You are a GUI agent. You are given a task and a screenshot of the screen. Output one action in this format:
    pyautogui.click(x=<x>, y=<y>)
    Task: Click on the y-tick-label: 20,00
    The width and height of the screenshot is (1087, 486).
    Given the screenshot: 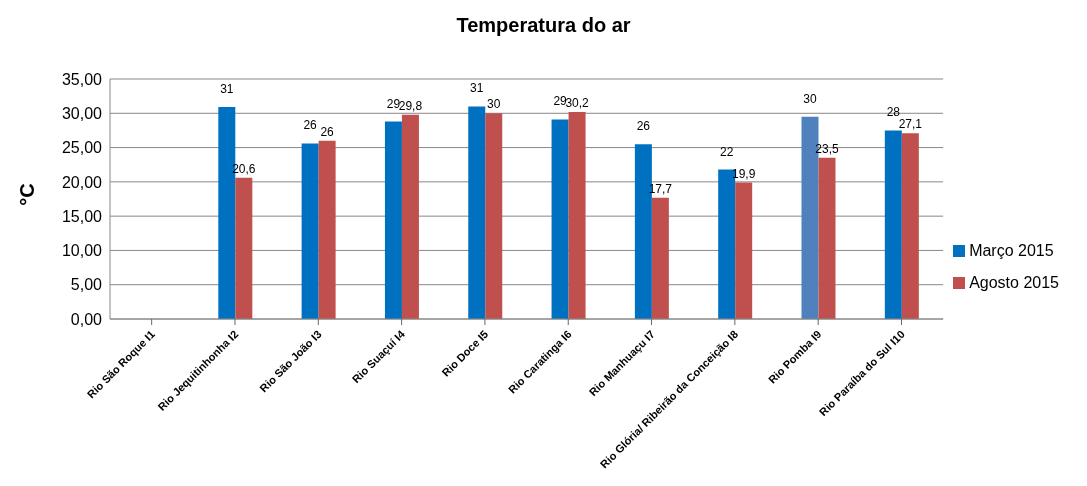 What is the action you would take?
    pyautogui.click(x=82, y=182)
    